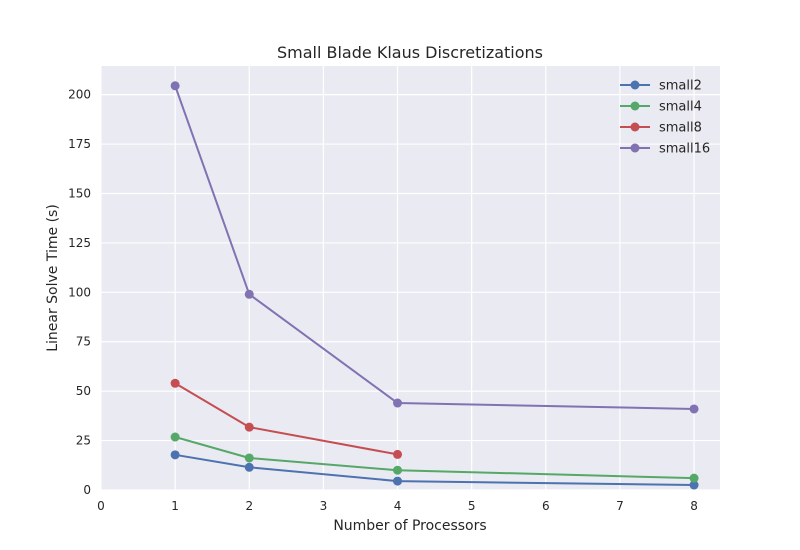  Describe the element at coordinates (434, 470) in the screenshot. I see `series-line-small2` at that location.